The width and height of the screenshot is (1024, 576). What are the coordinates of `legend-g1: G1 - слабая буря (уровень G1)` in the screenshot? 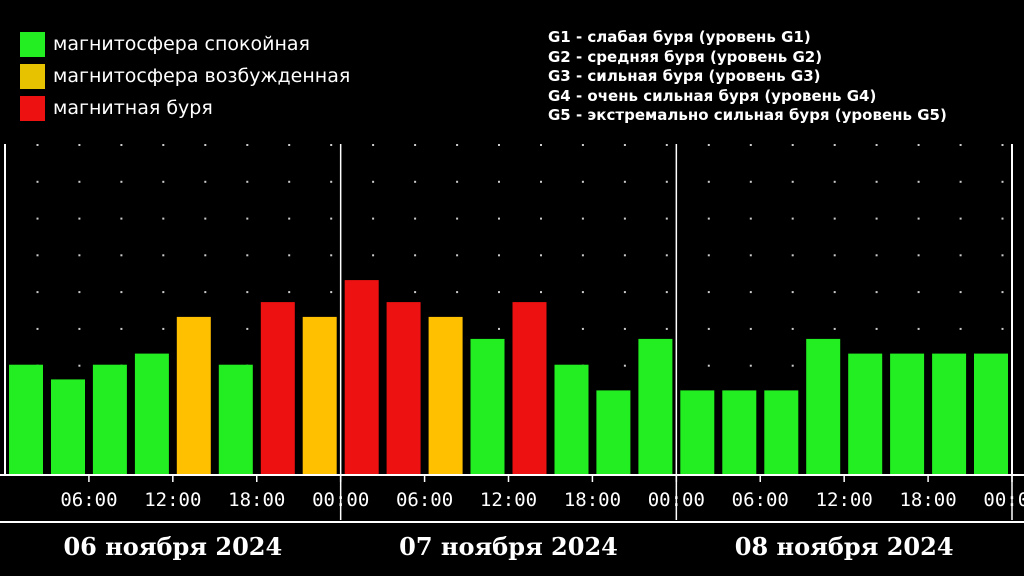 It's located at (679, 37).